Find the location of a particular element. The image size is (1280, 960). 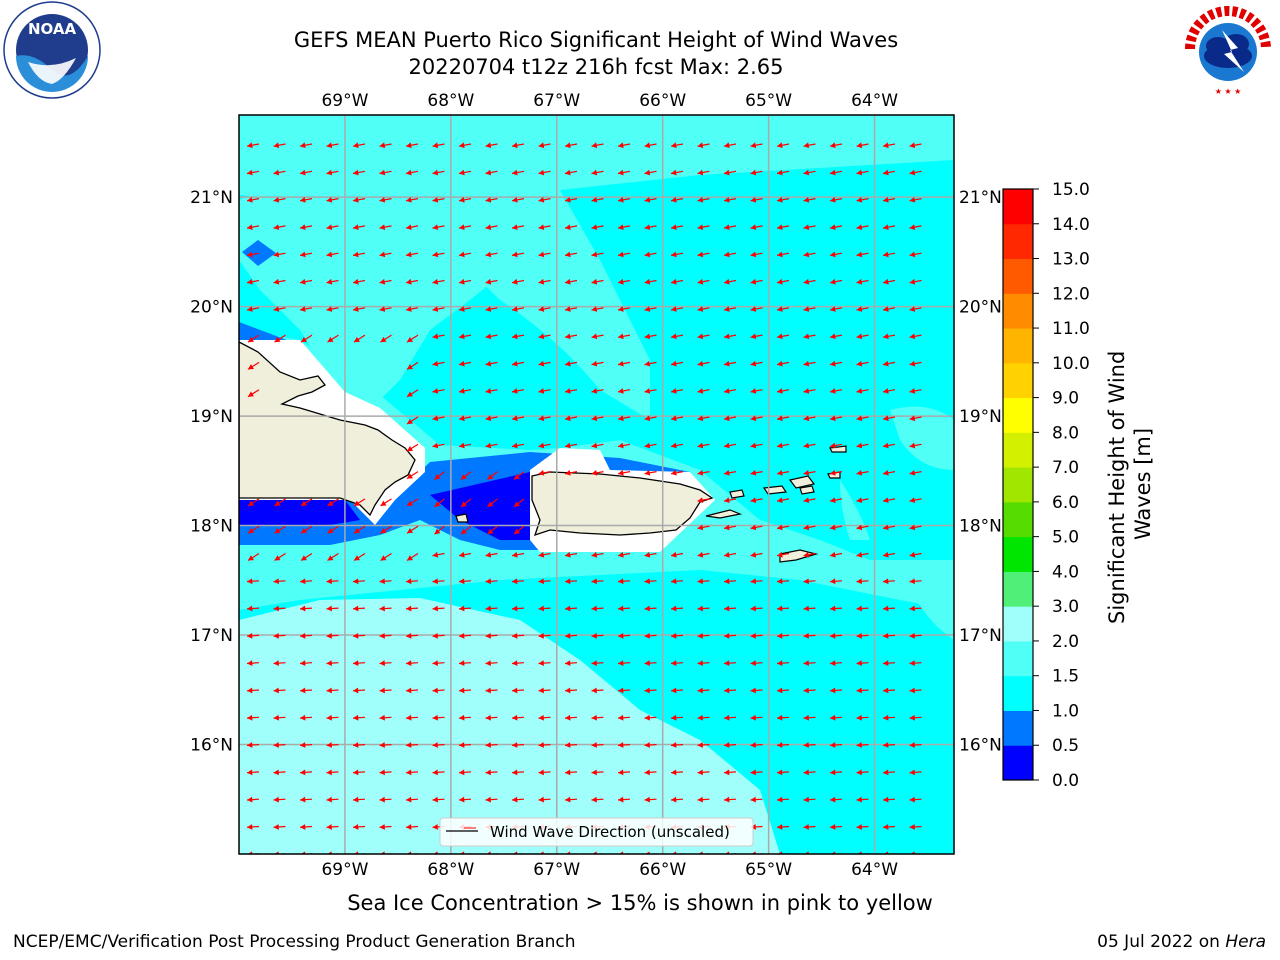

lon-label-top: 66°W is located at coordinates (662, 101).